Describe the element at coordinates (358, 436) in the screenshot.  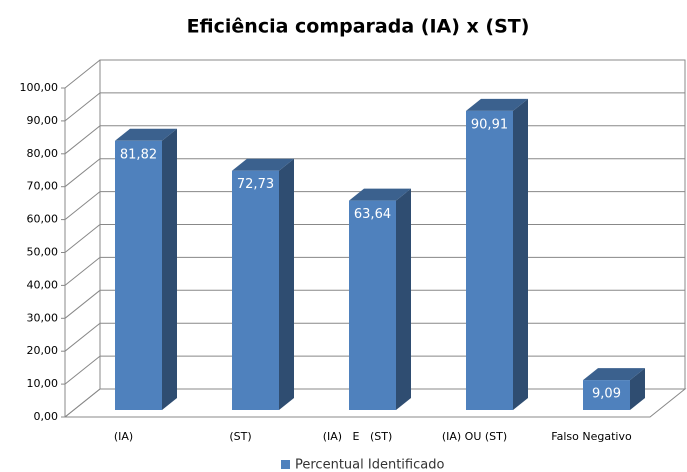
I see `x-tick-label: (IA) E (ST)` at that location.